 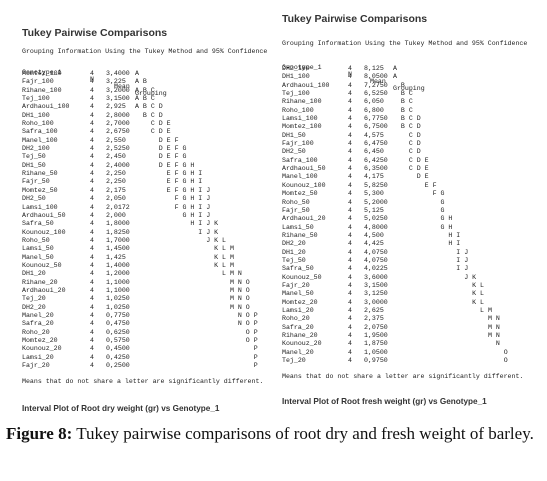 I want to click on cell-mean: 3,4000, so click(x=118, y=73).